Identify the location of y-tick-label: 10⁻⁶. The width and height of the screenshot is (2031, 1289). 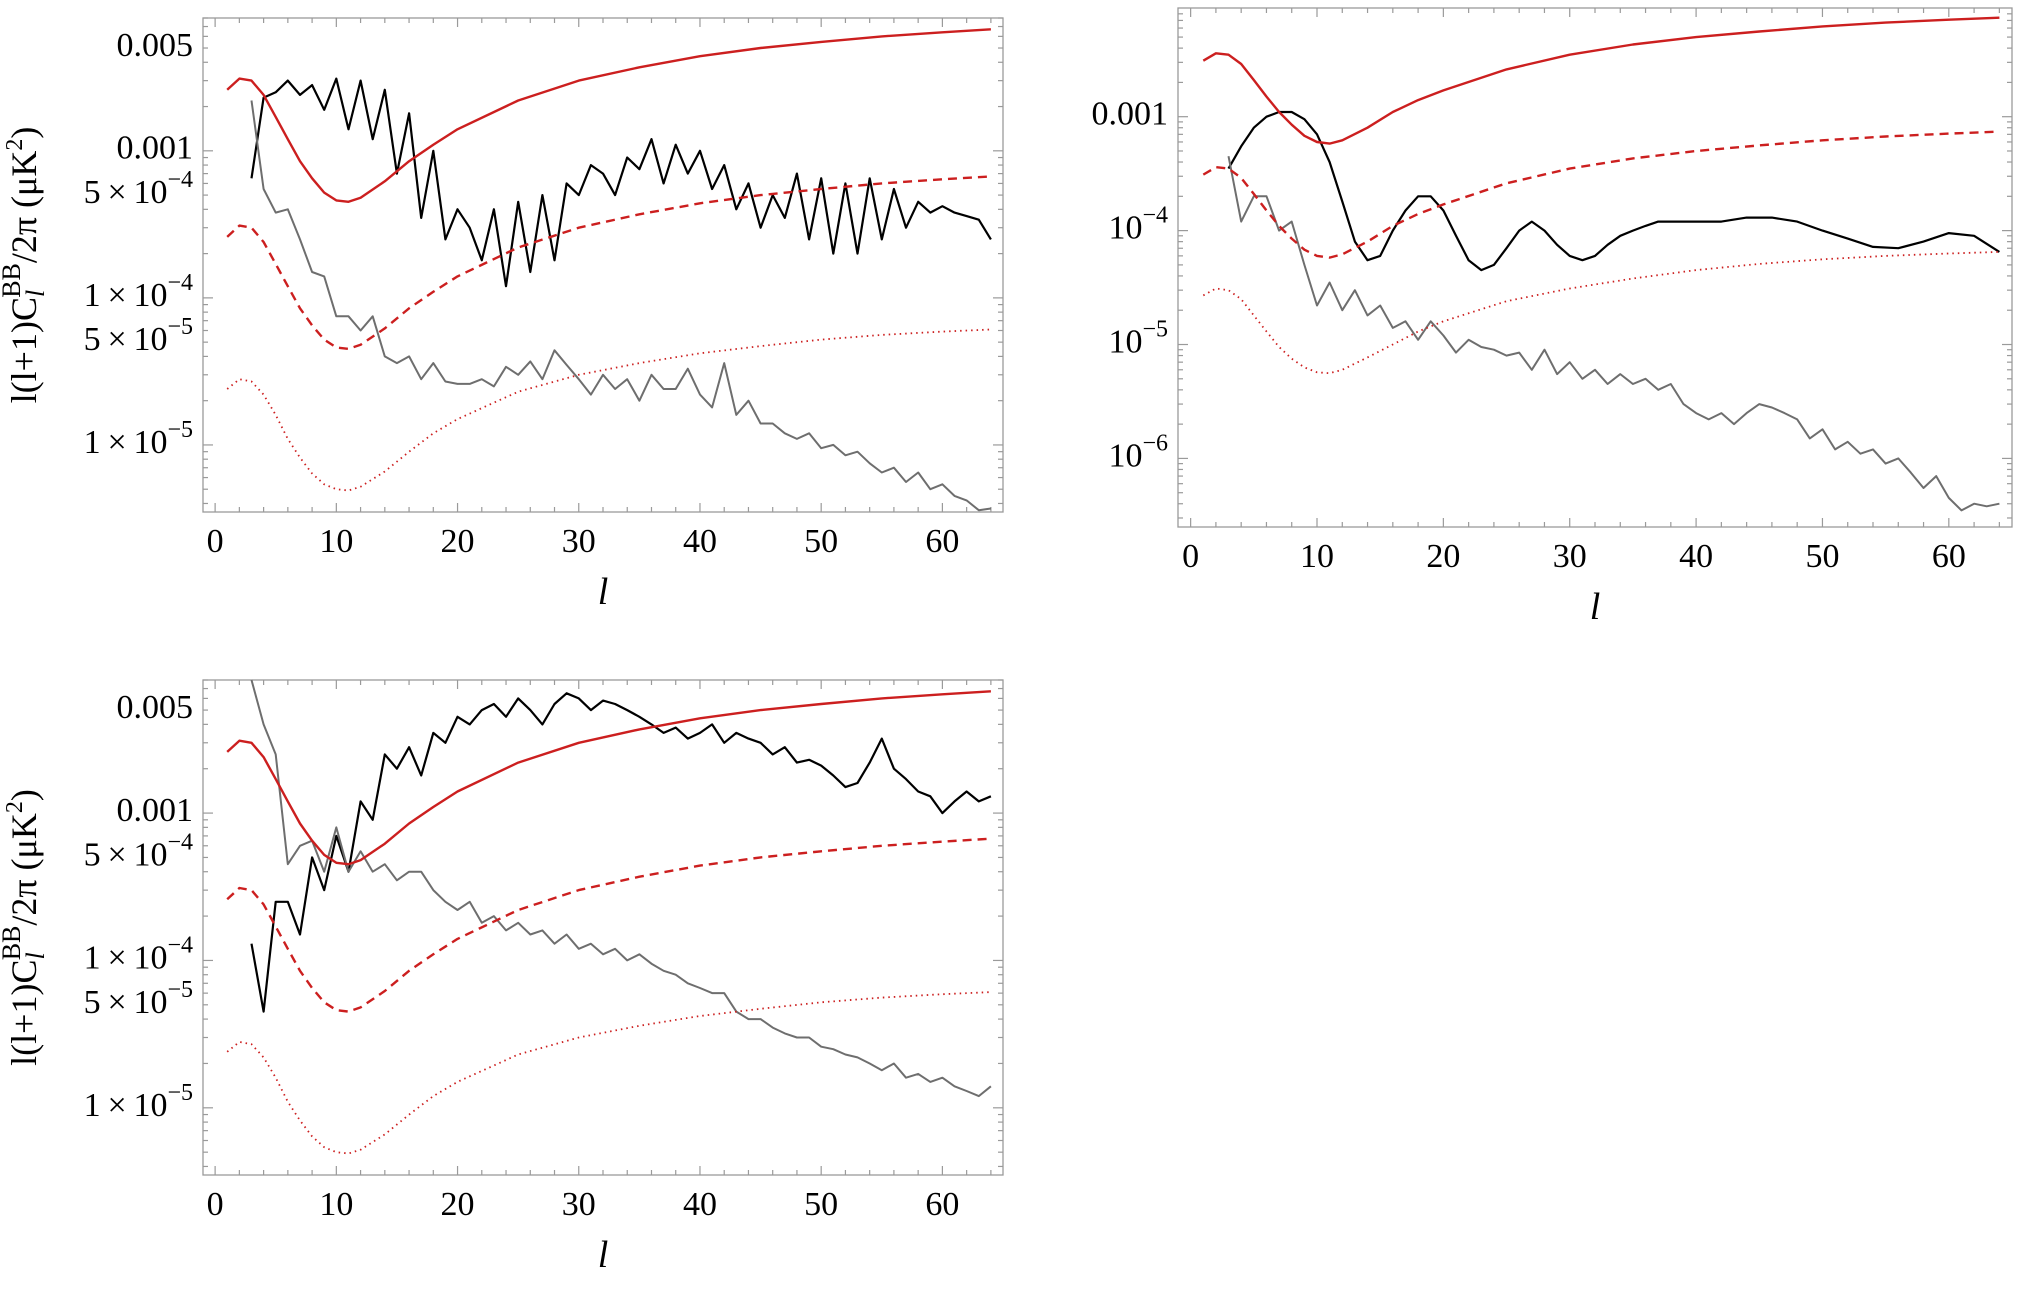
(1138, 452).